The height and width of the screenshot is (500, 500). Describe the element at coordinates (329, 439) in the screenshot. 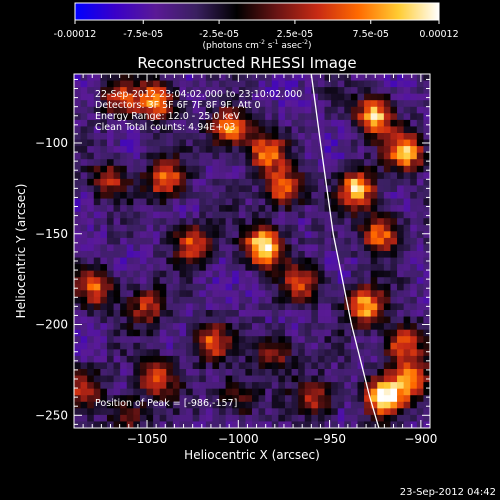

I see `x-tick-label: −950` at that location.